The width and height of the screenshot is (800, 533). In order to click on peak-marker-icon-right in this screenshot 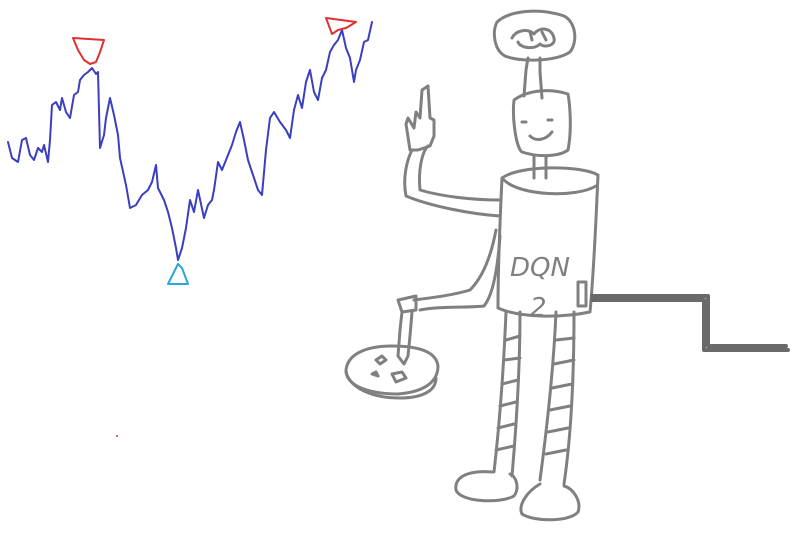, I will do `click(341, 26)`.